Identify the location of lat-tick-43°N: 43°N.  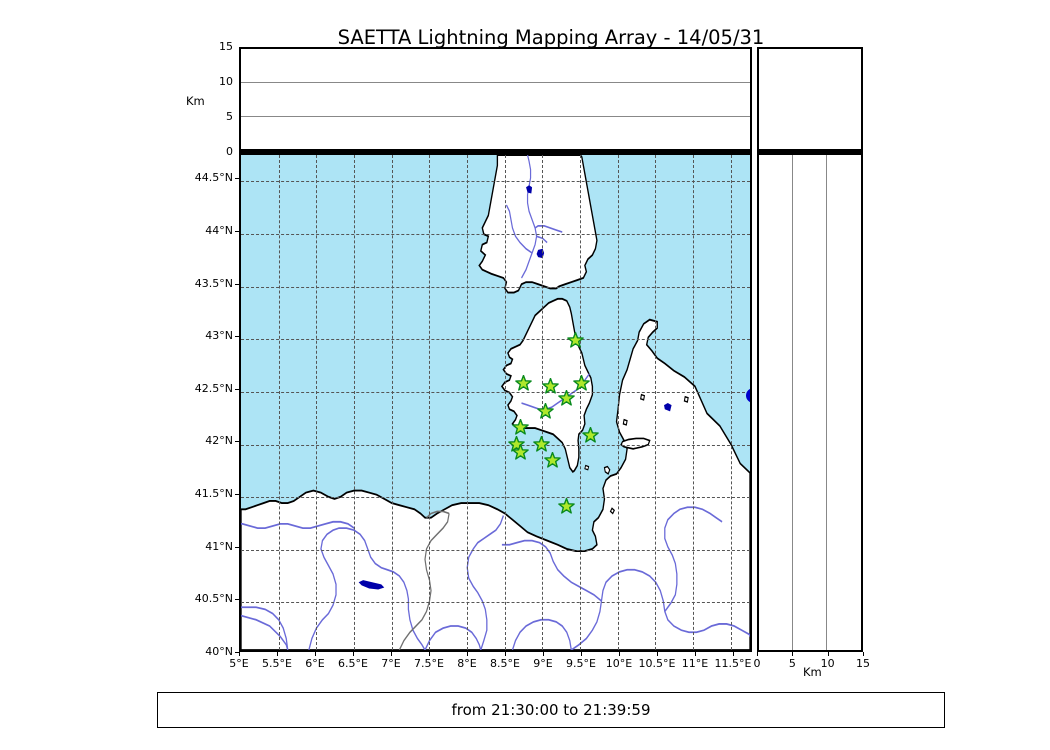
(219, 336).